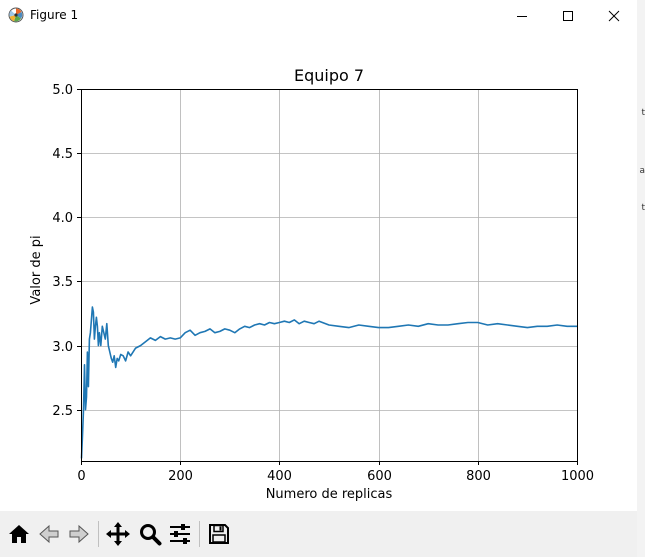 This screenshot has height=557, width=645. What do you see at coordinates (16, 15) in the screenshot?
I see `matplotlib-logo-icon` at bounding box center [16, 15].